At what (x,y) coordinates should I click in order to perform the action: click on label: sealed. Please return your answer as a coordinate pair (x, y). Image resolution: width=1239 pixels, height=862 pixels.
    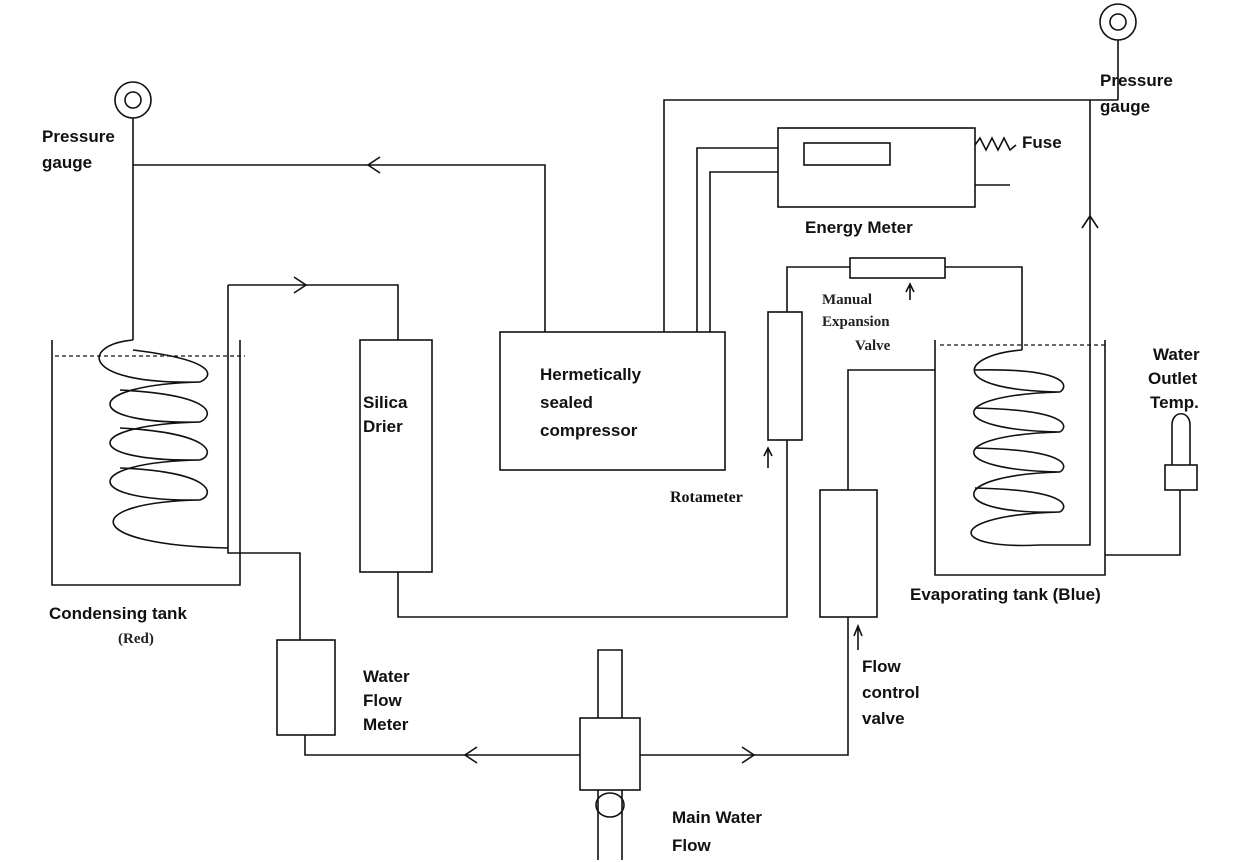
    Looking at the image, I should click on (566, 402).